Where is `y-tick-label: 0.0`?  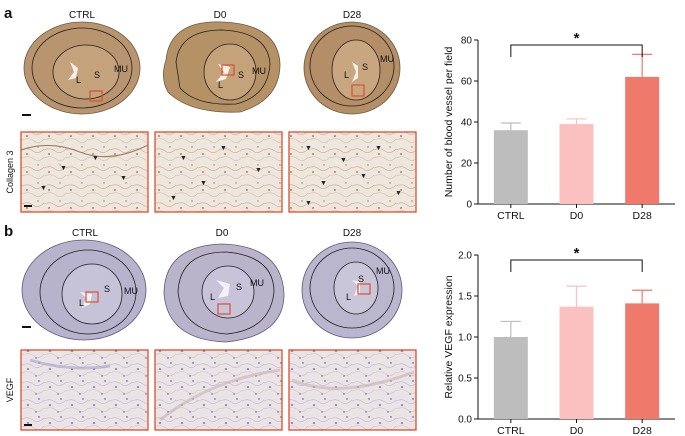
y-tick-label: 0.0 is located at coordinates (465, 420).